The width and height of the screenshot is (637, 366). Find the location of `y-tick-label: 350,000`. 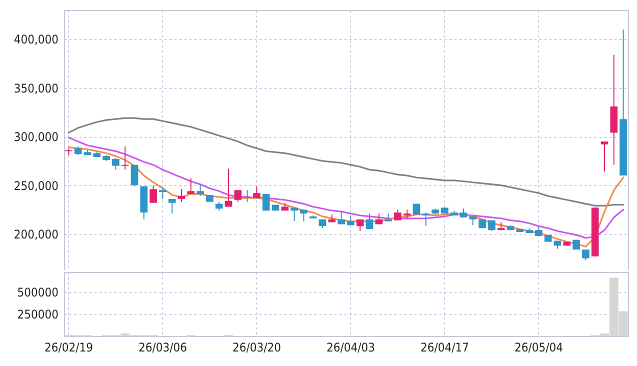

y-tick-label: 350,000 is located at coordinates (36, 88).